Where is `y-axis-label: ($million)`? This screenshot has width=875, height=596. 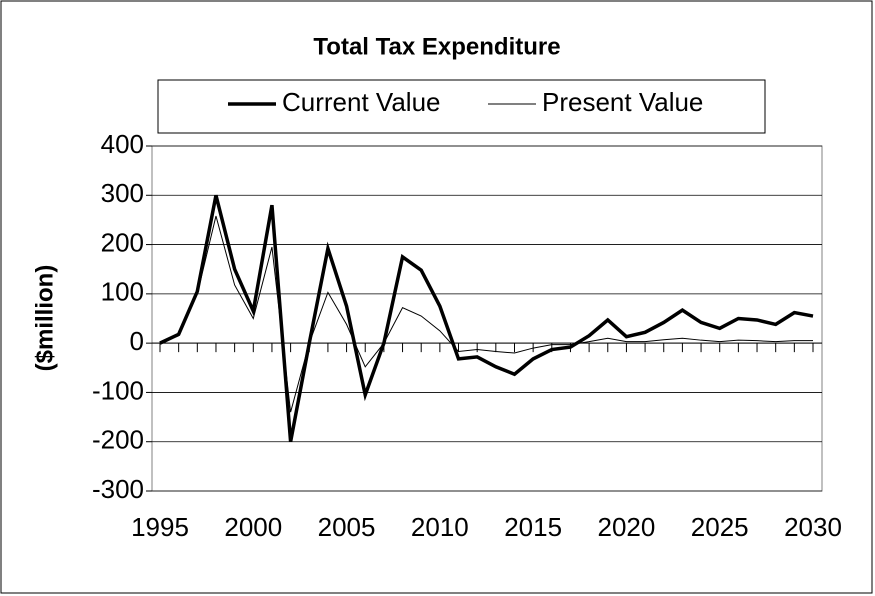 y-axis-label: ($million) is located at coordinates (44, 318).